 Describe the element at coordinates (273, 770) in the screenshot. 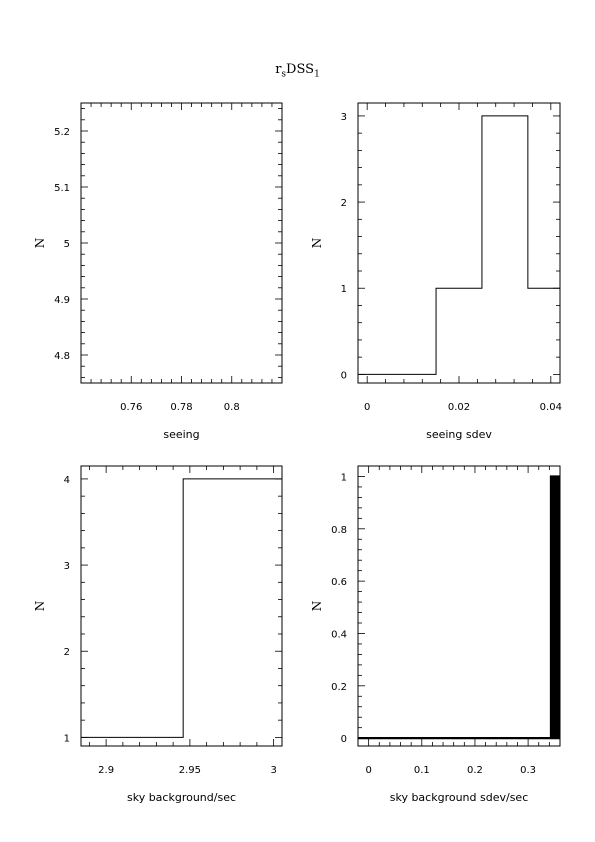

I see `x-tick-label: 3` at that location.